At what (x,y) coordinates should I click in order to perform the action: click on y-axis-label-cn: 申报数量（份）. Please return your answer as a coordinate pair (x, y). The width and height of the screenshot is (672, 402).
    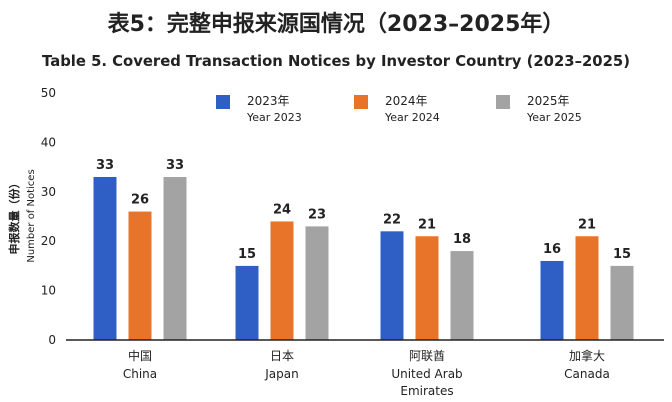
    Looking at the image, I should click on (14, 216).